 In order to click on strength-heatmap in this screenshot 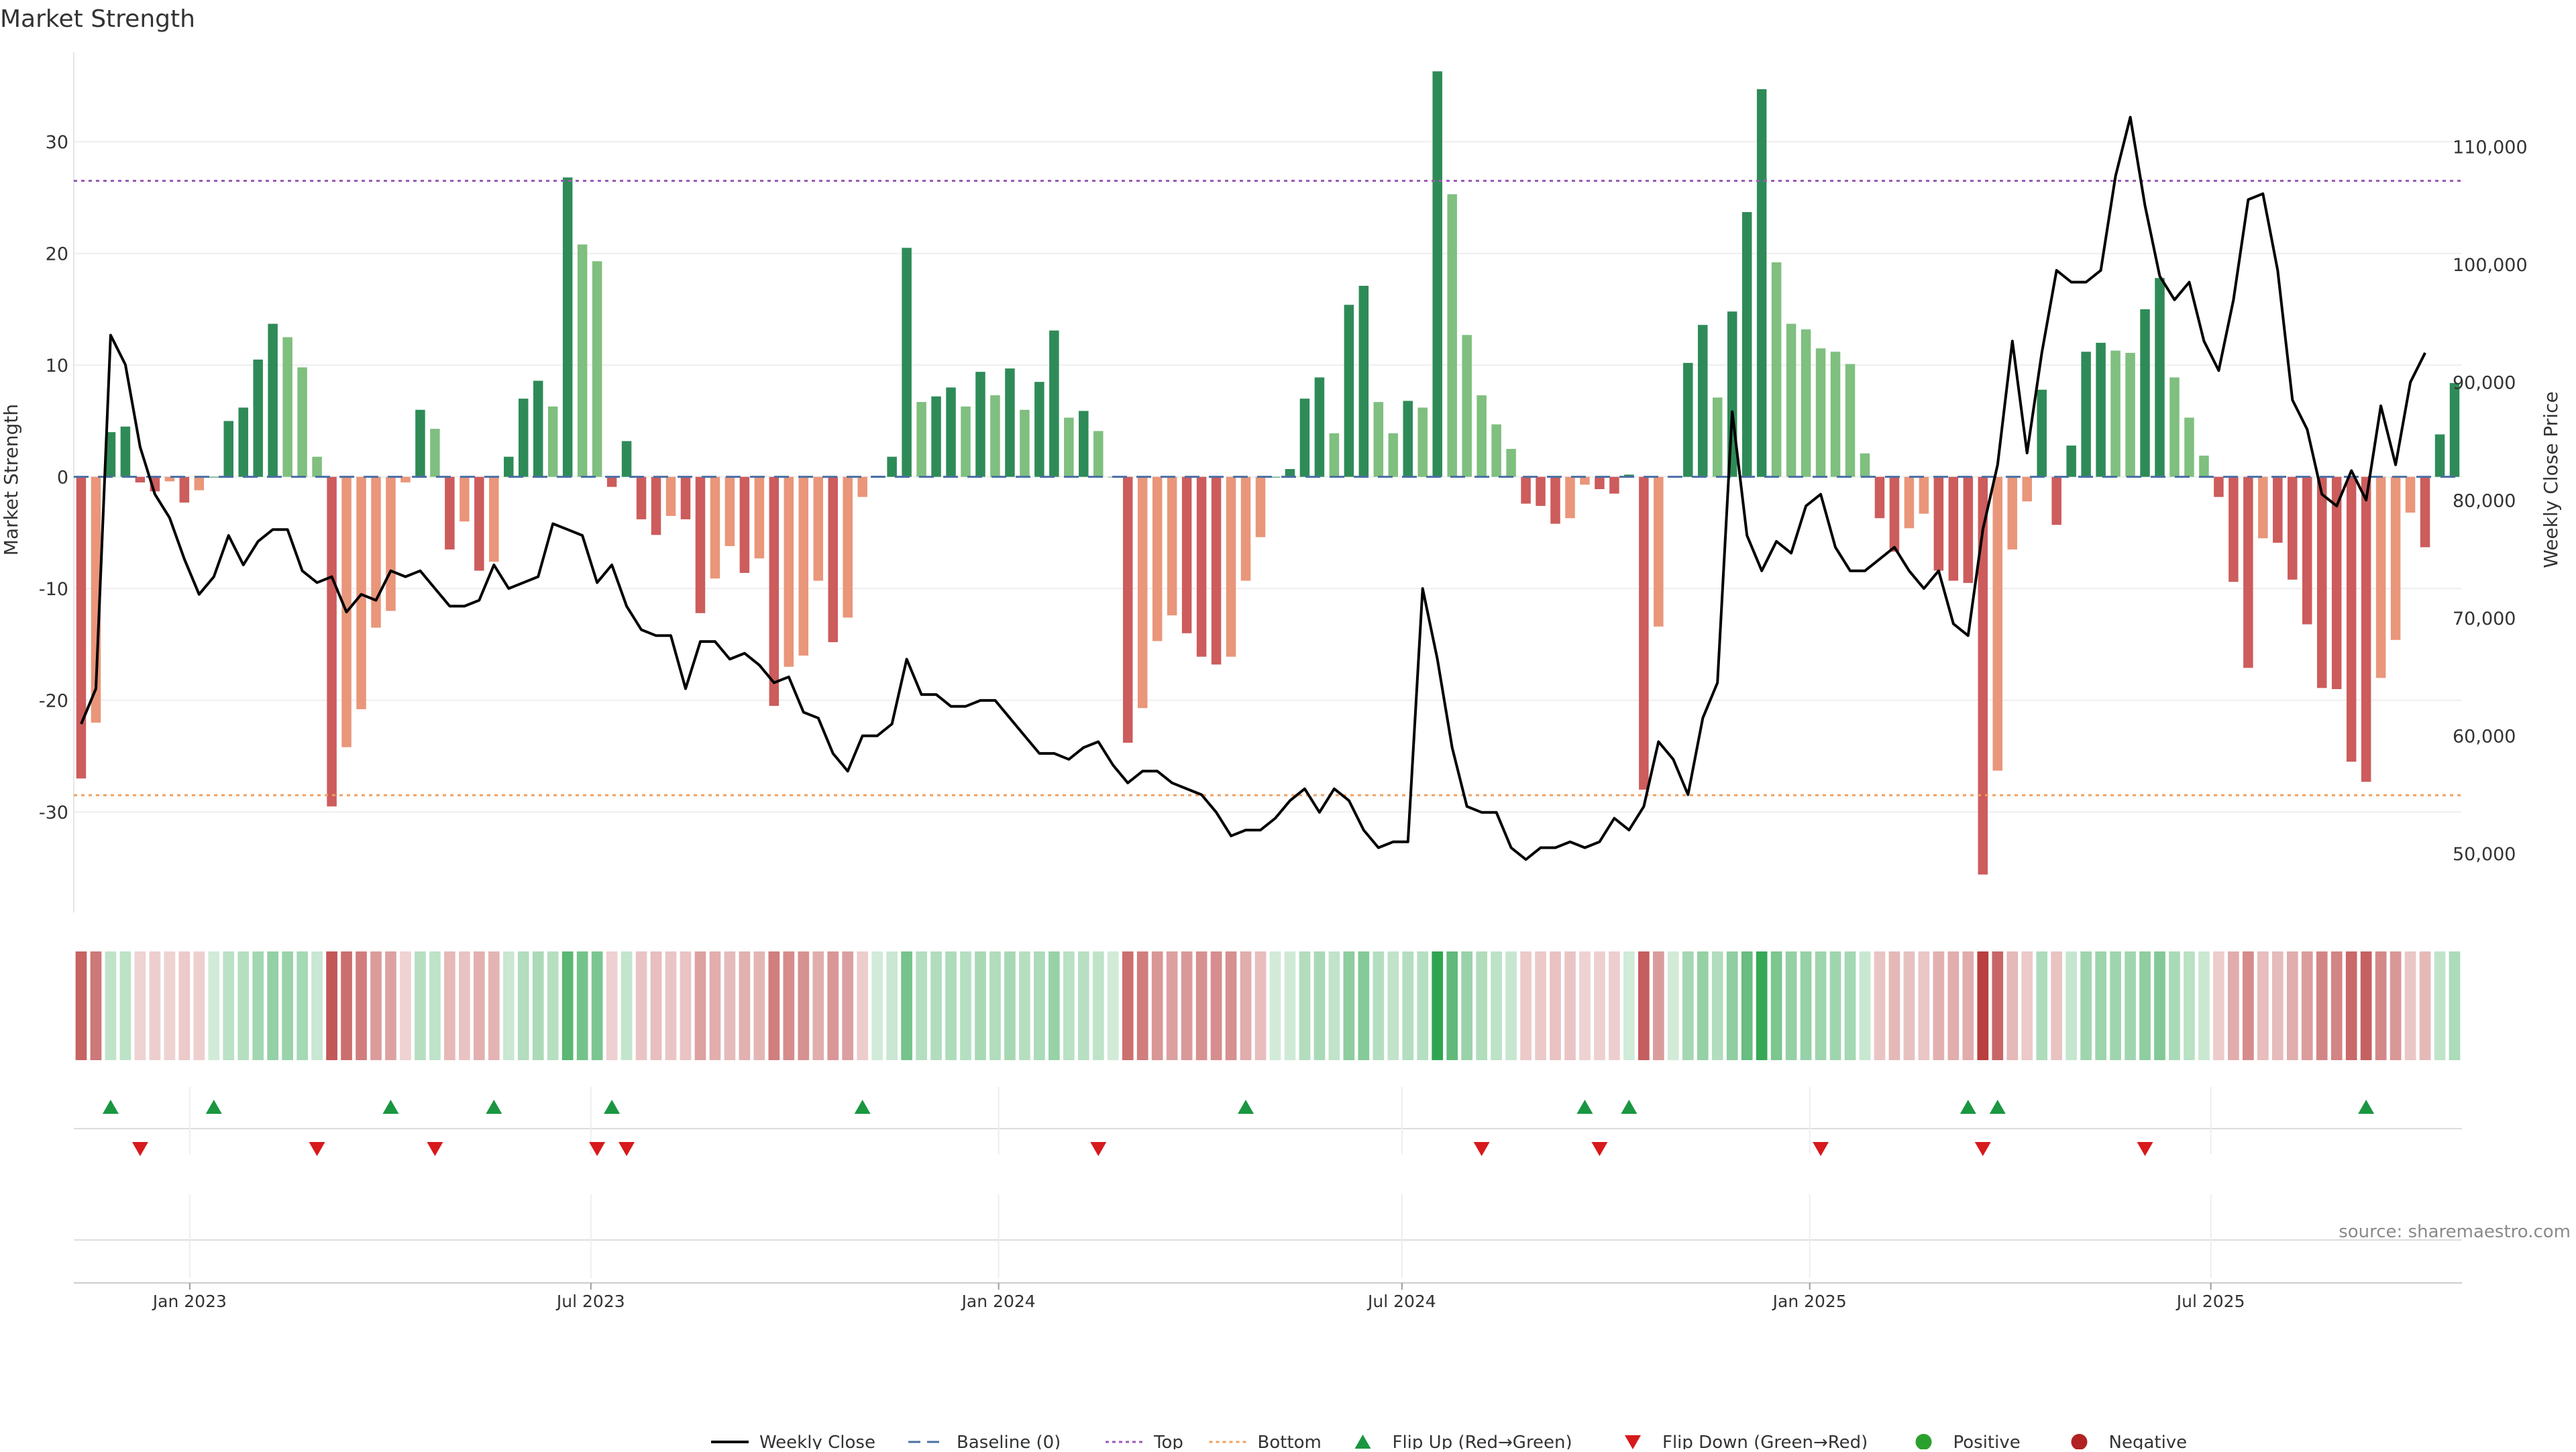, I will do `click(1268, 1006)`.